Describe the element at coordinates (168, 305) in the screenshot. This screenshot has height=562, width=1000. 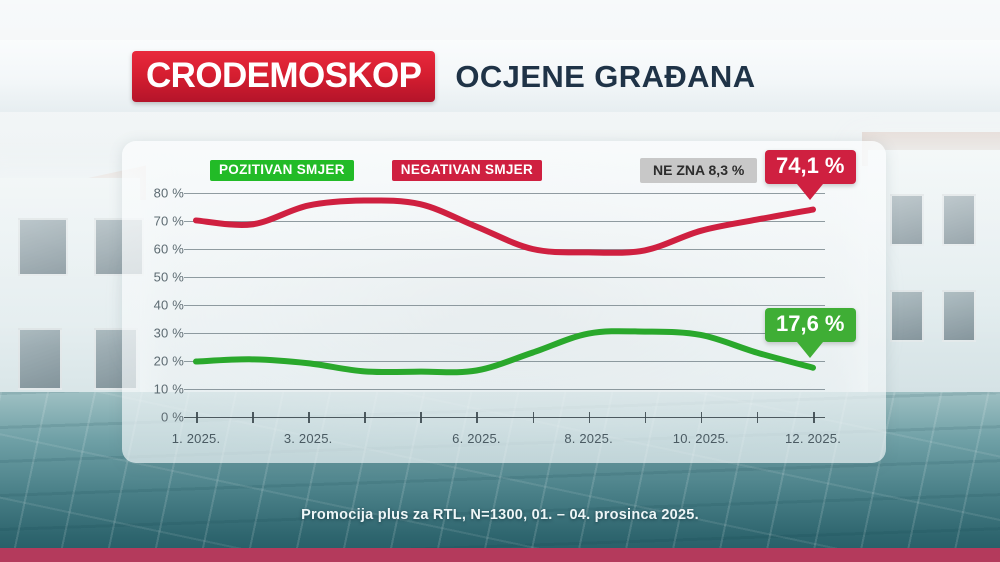
I see `y-axis-label-40: 40 %` at that location.